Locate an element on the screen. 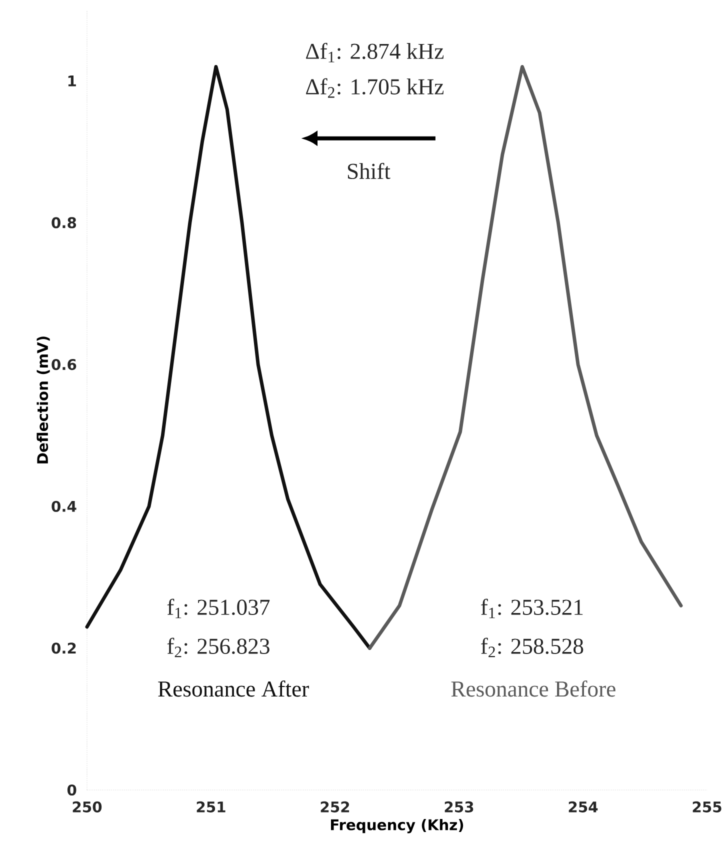  y-tick-label: 0.4 is located at coordinates (64, 506).